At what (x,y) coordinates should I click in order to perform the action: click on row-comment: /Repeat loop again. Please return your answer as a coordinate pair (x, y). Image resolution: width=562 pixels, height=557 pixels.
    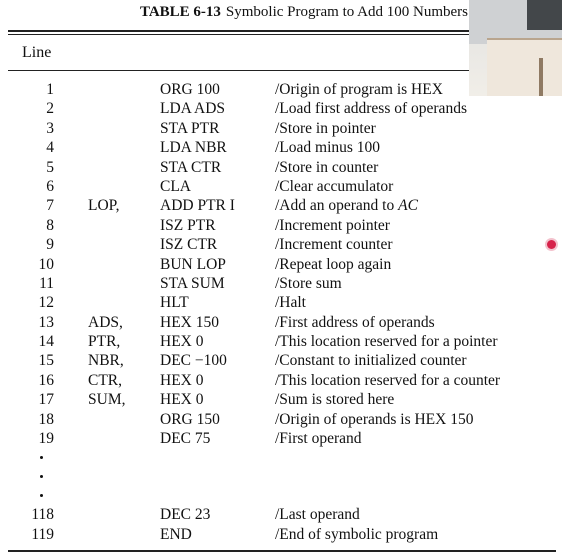
    Looking at the image, I should click on (333, 264).